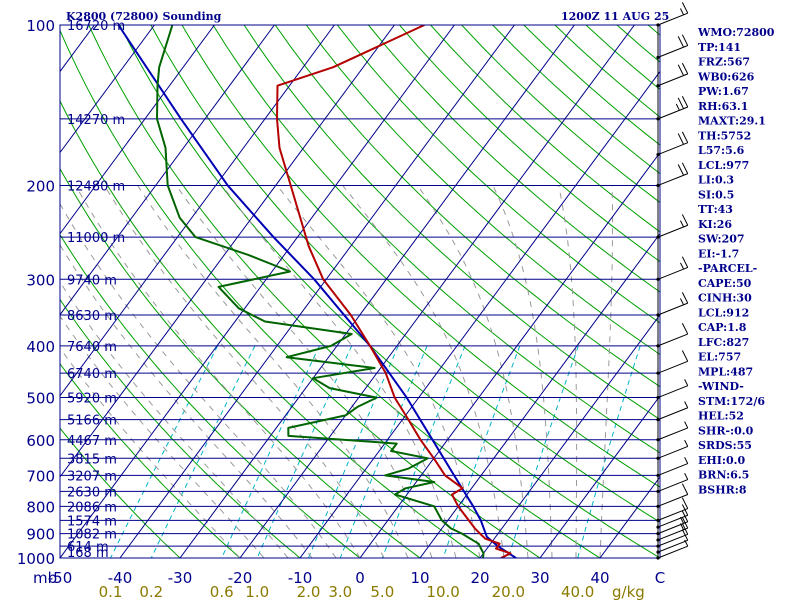  Describe the element at coordinates (736, 32) in the screenshot. I see `index-value: WMO:72800` at that location.